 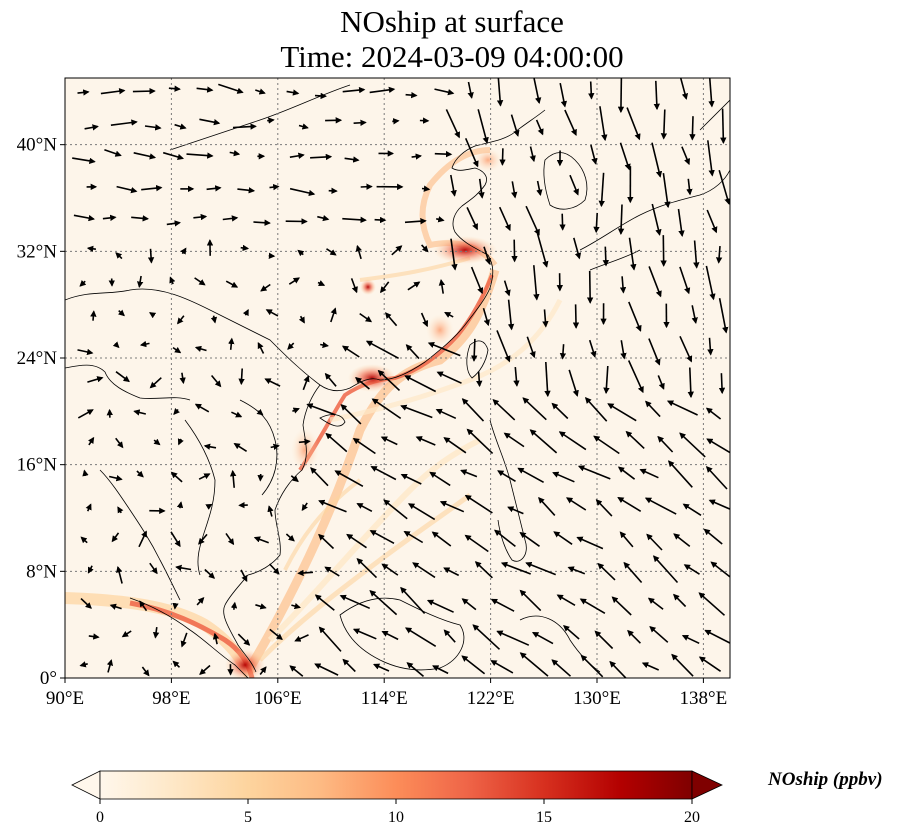 What do you see at coordinates (48, 678) in the screenshot?
I see `lat-tick-label: 0°` at bounding box center [48, 678].